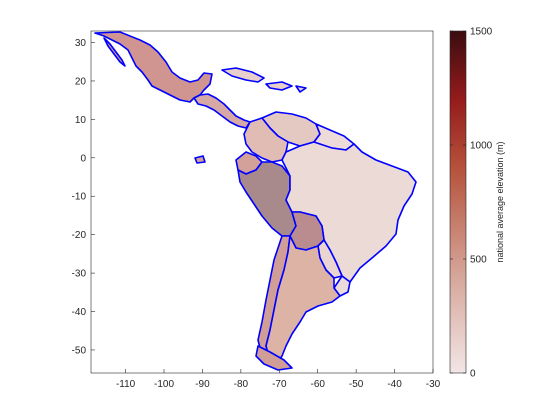  I want to click on x-tick-label: -90, so click(202, 384).